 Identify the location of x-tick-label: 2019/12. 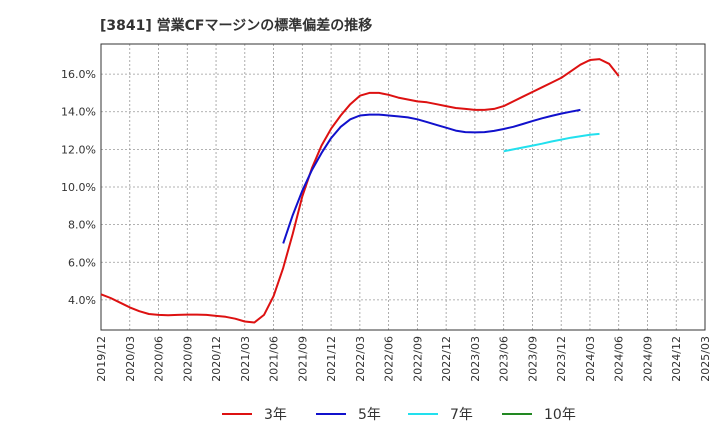
(101, 359).